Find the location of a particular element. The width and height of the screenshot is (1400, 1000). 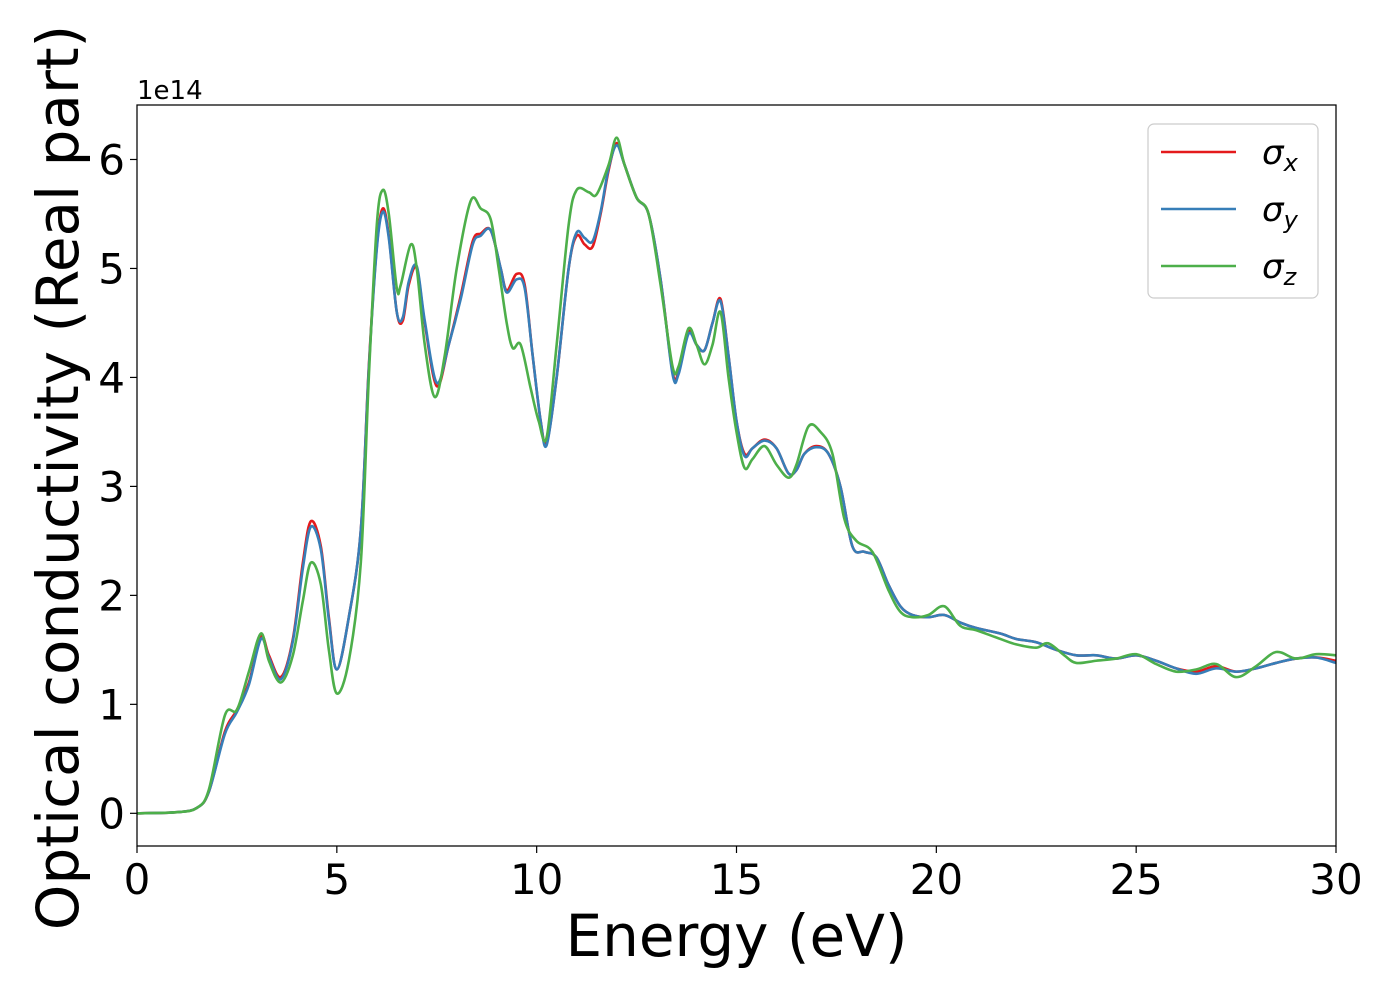

legend-frame is located at coordinates (1233, 211).